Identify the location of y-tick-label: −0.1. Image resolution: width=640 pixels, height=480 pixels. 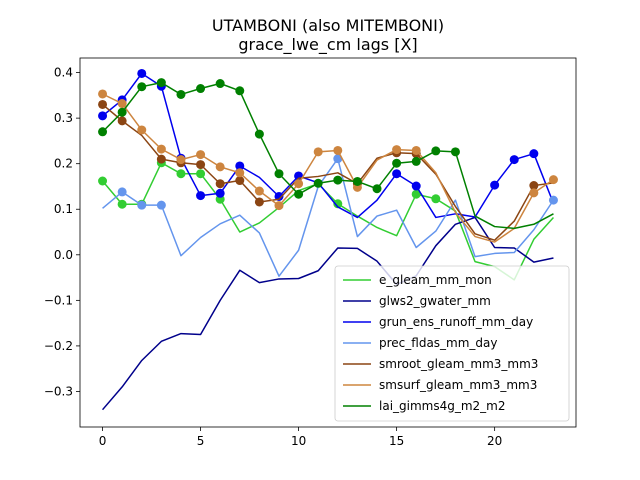
(58, 300).